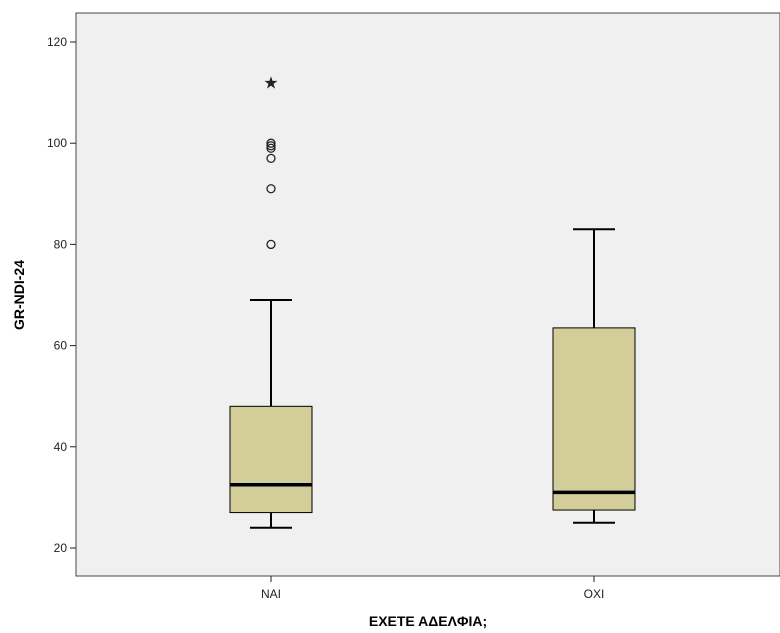 This screenshot has width=780, height=633. Describe the element at coordinates (61, 244) in the screenshot. I see `y-tick-label: 80` at that location.